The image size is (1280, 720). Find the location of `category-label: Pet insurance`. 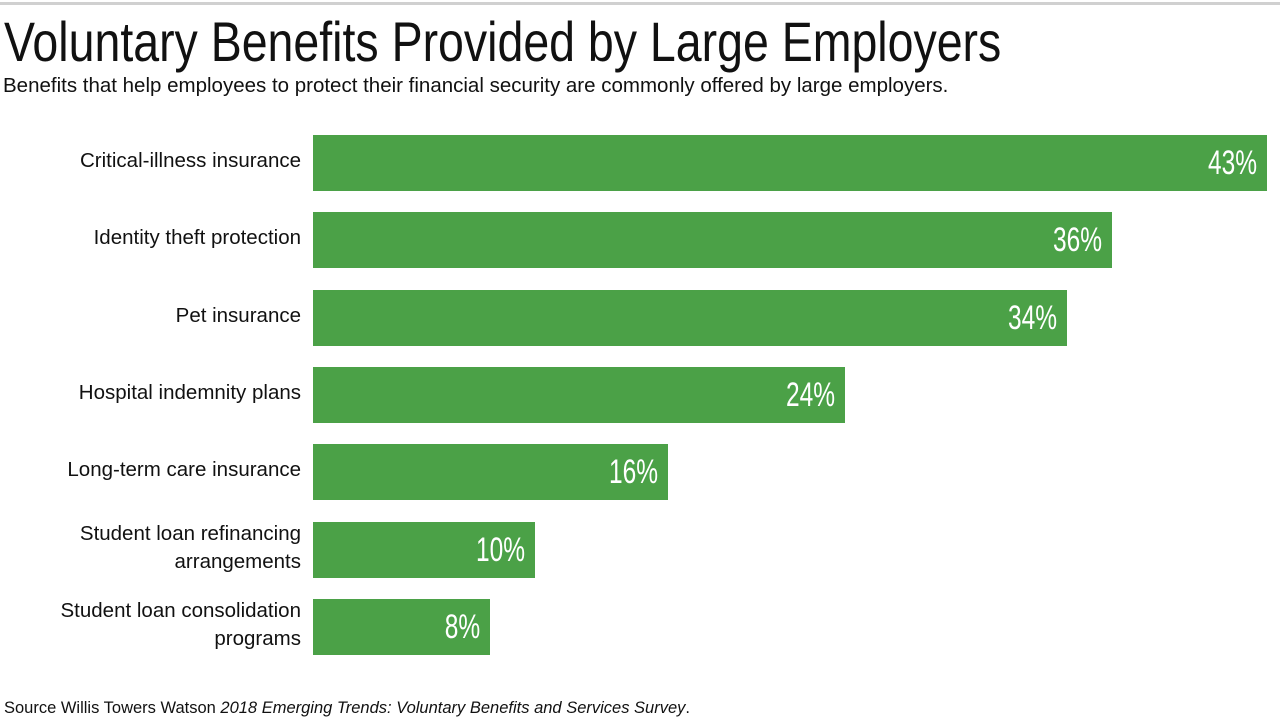

category-label: Pet insurance is located at coordinates (151, 316).